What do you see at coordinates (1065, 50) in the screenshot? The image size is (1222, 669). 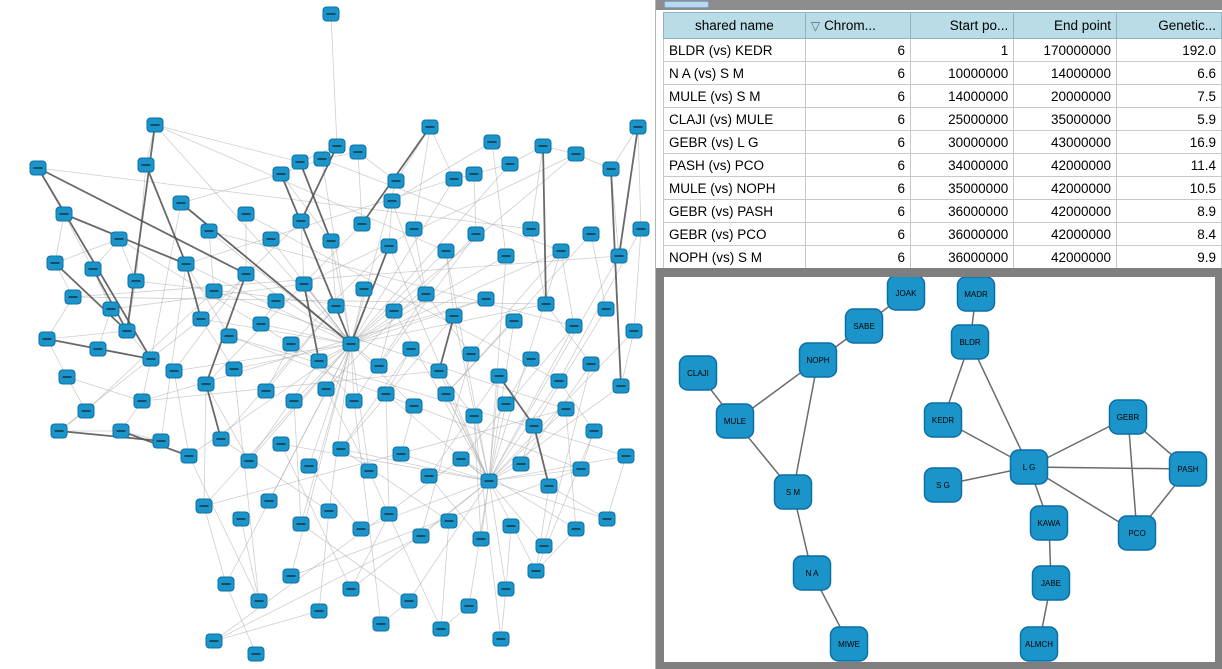 I see `table-cell: 170000000` at bounding box center [1065, 50].